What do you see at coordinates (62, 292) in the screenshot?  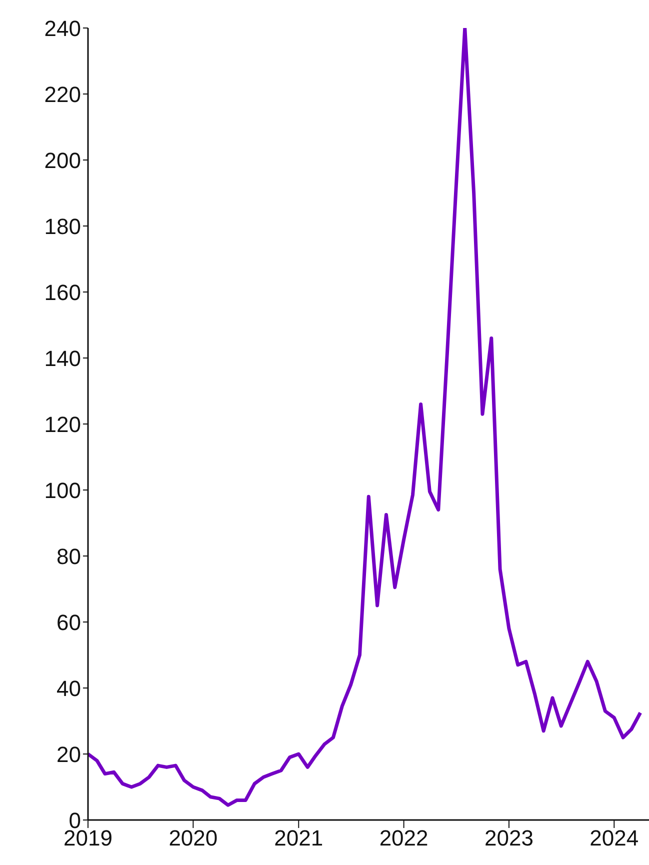 I see `y-tick-label: 160` at bounding box center [62, 292].